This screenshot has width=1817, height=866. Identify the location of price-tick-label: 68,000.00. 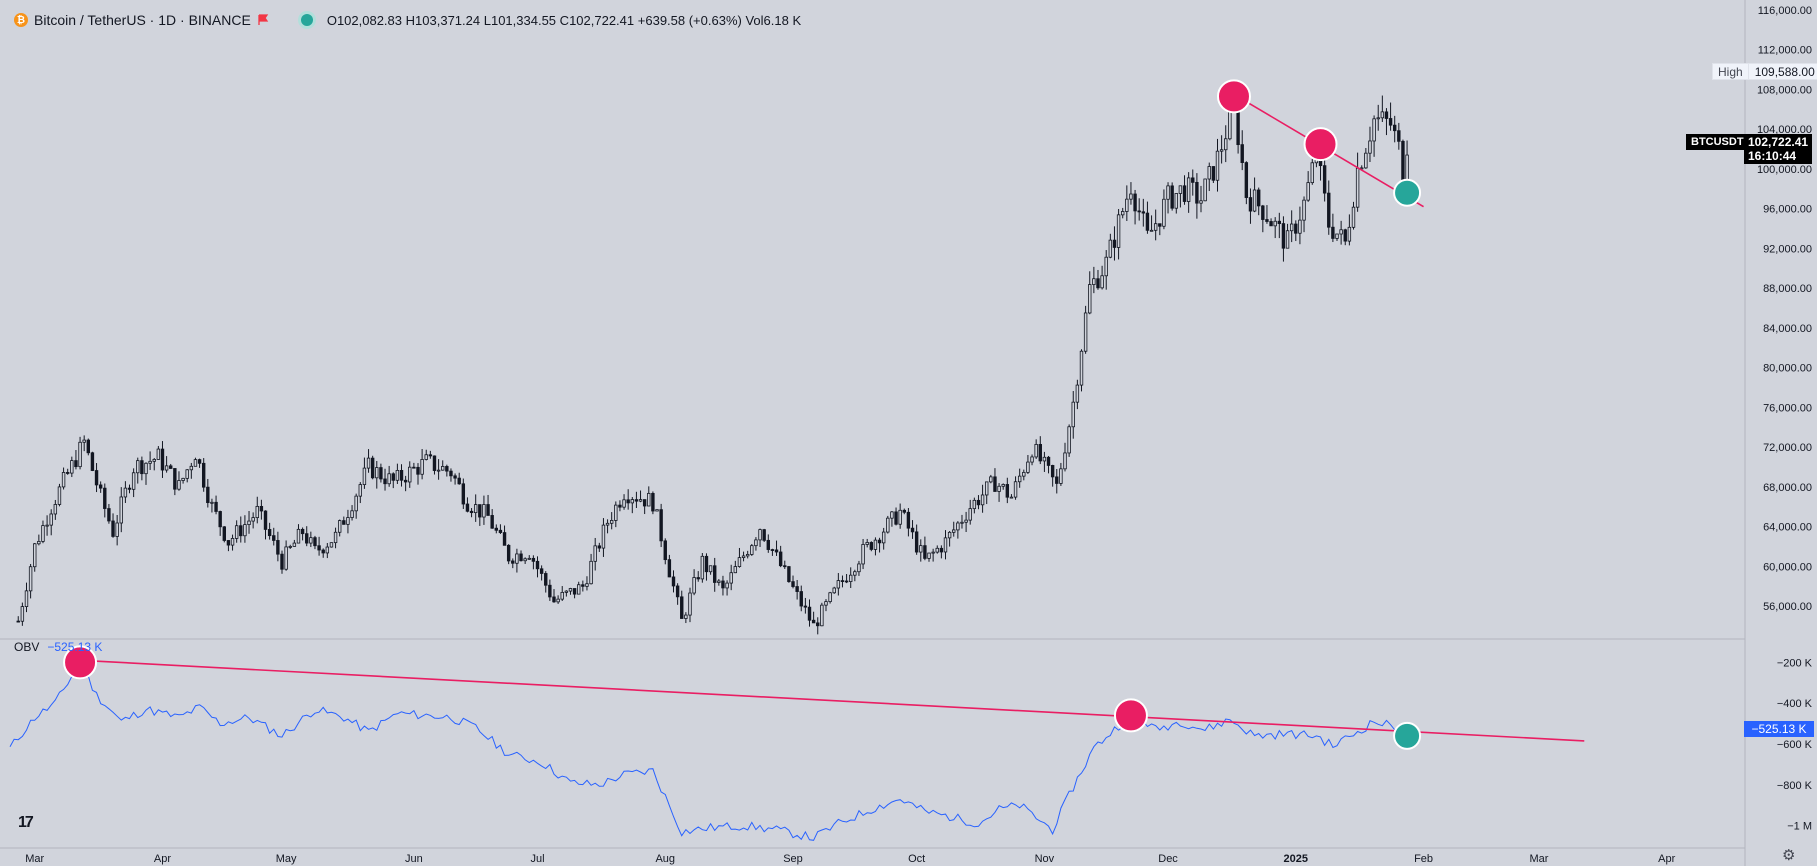
(1787, 488).